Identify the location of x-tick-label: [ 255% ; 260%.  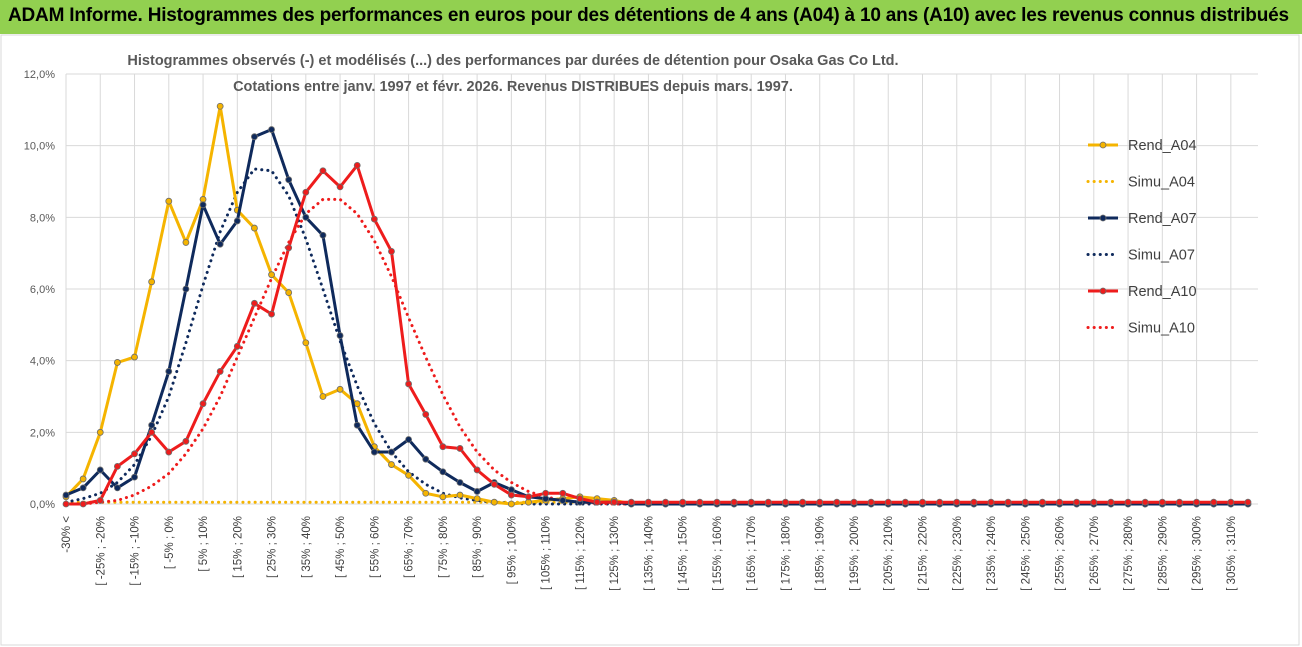
(1061, 553).